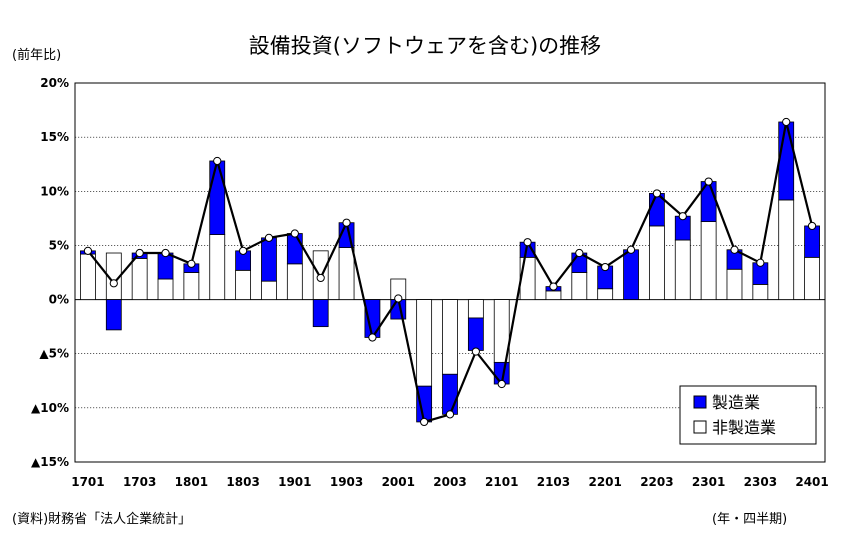  Describe the element at coordinates (50, 462) in the screenshot. I see `y-tick-label: ▲15%` at that location.